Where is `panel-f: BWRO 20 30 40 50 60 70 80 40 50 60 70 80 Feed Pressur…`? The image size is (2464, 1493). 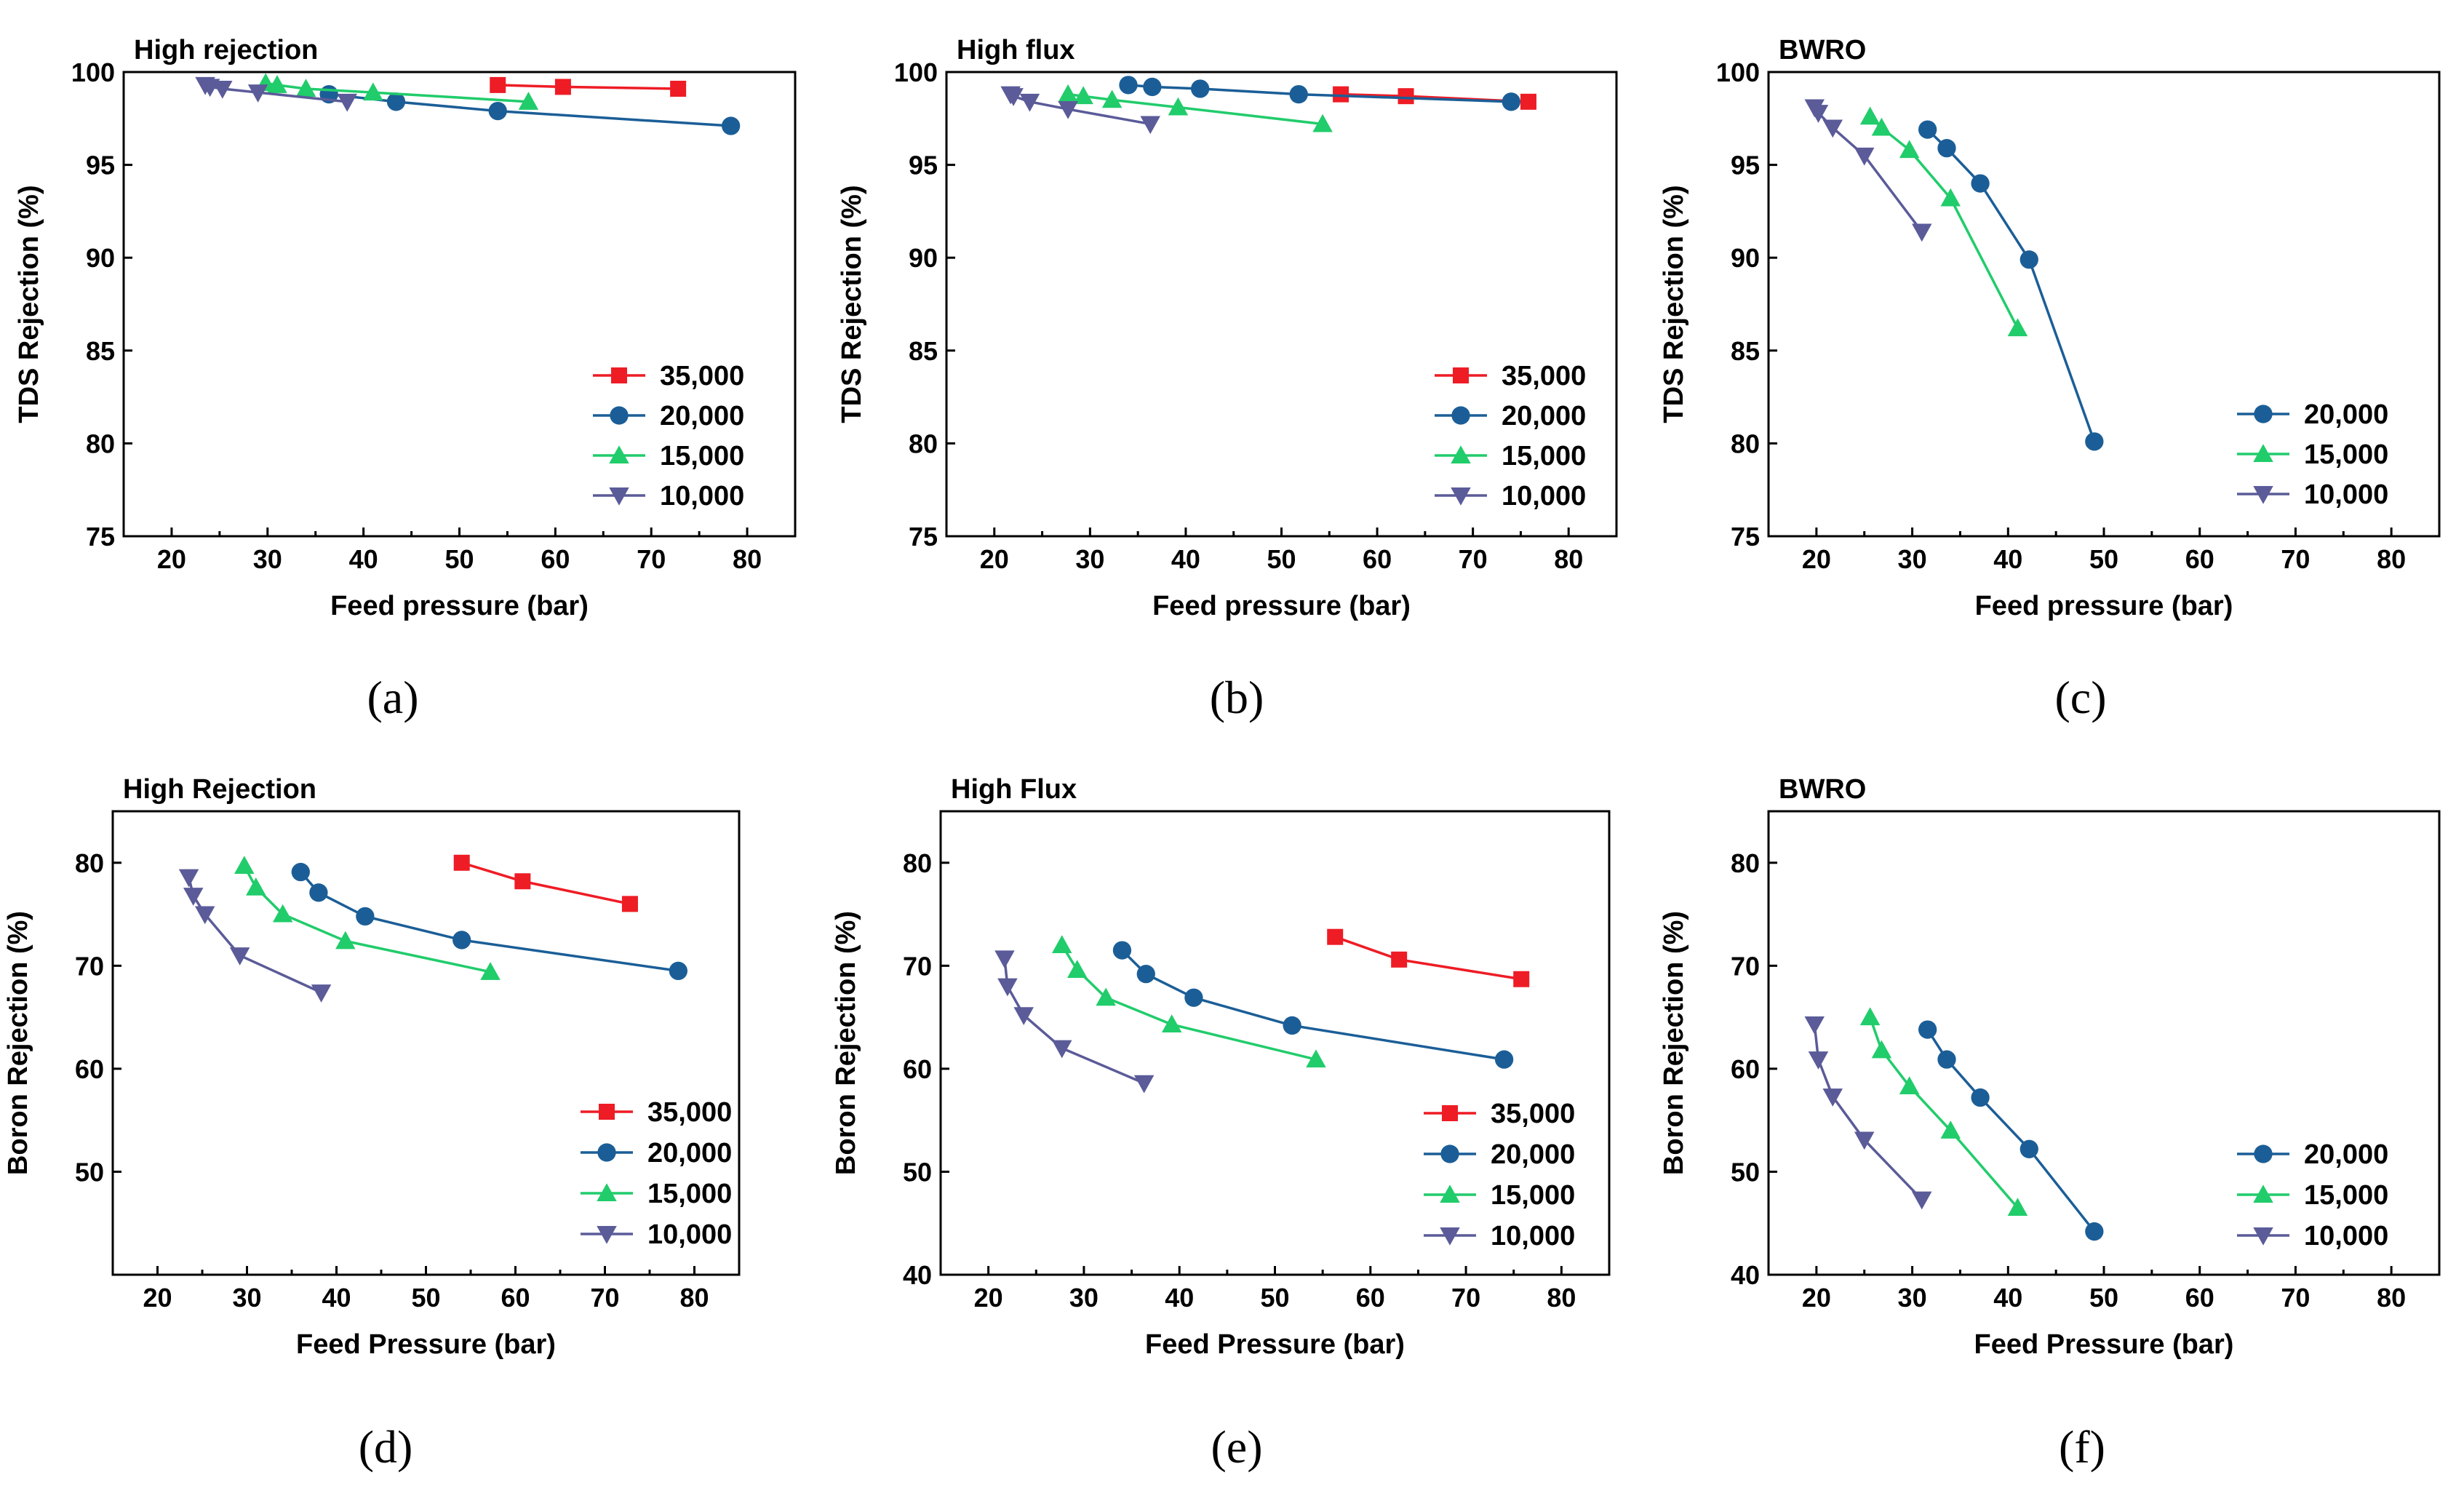 panel-f: BWRO 20 30 40 50 60 70 80 40 50 60 70 80 Feed Pressur… is located at coordinates (2050, 1067).